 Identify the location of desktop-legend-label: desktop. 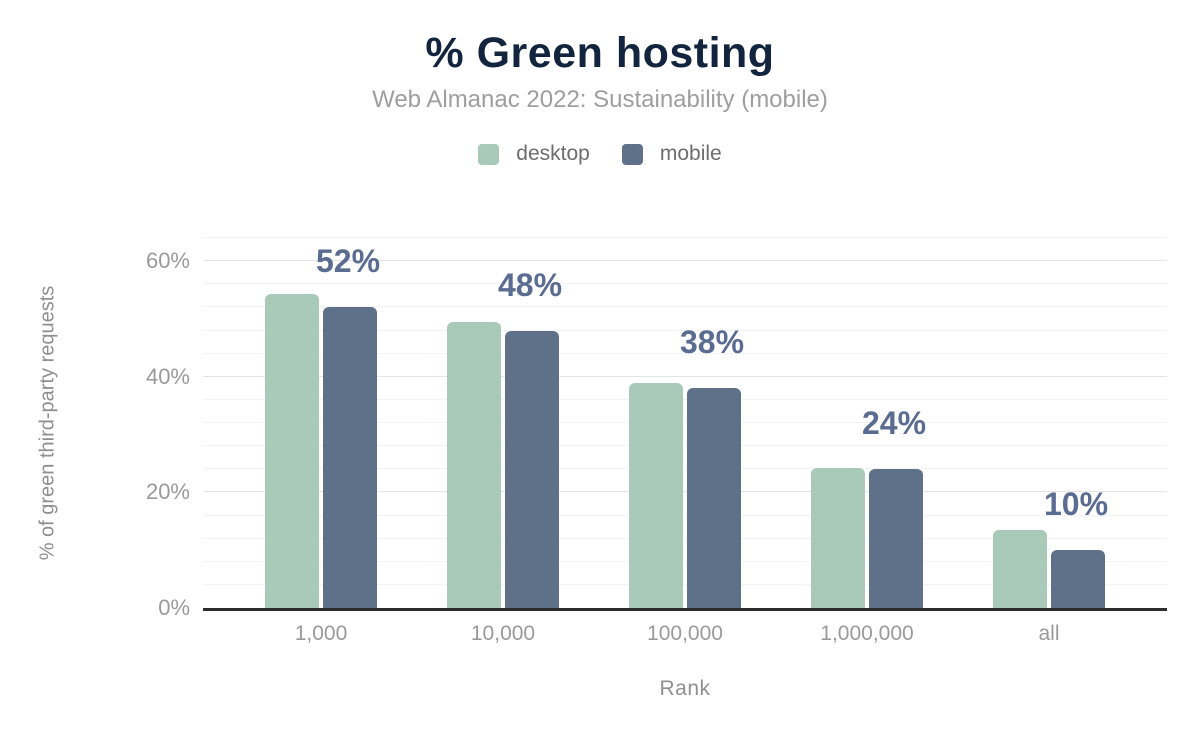
(553, 153).